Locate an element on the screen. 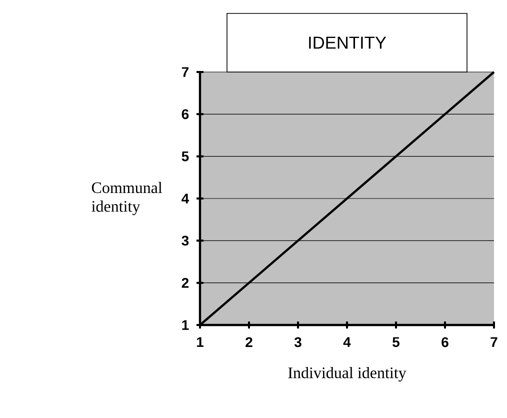  y-tick-label: 5 is located at coordinates (185, 156).